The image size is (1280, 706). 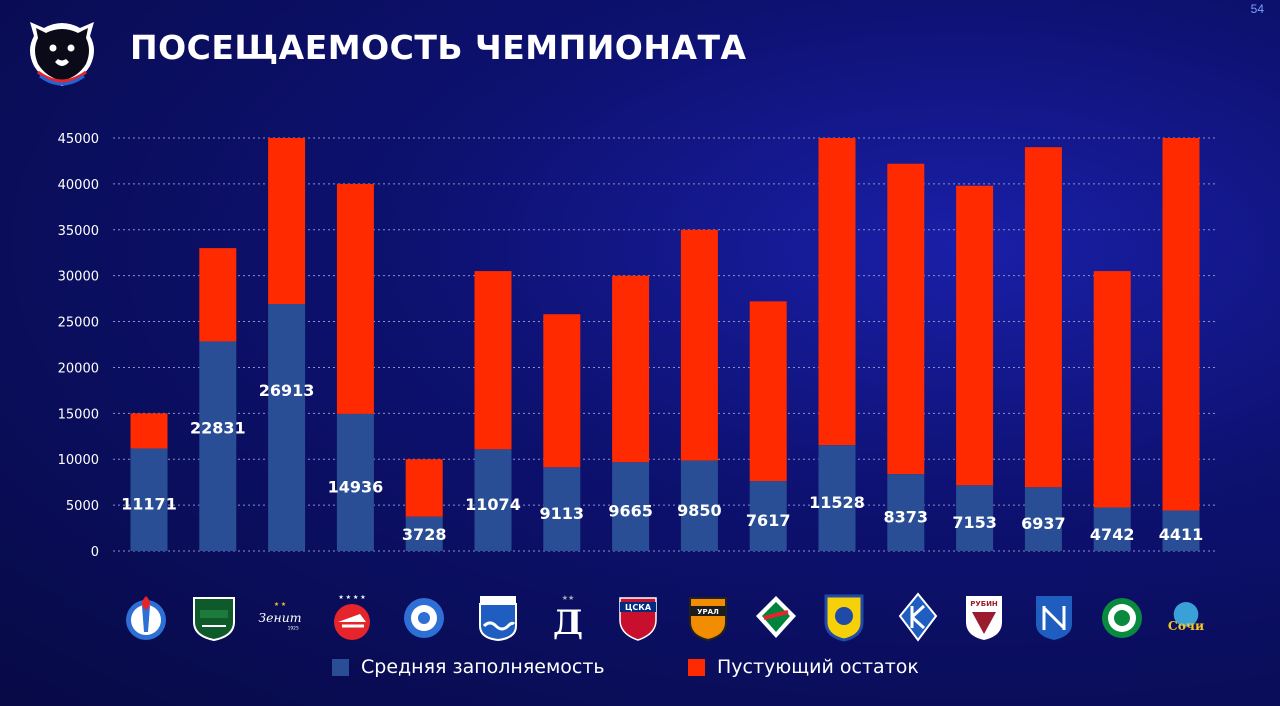 What do you see at coordinates (568, 622) in the screenshot?
I see `svg-text: Д` at bounding box center [568, 622].